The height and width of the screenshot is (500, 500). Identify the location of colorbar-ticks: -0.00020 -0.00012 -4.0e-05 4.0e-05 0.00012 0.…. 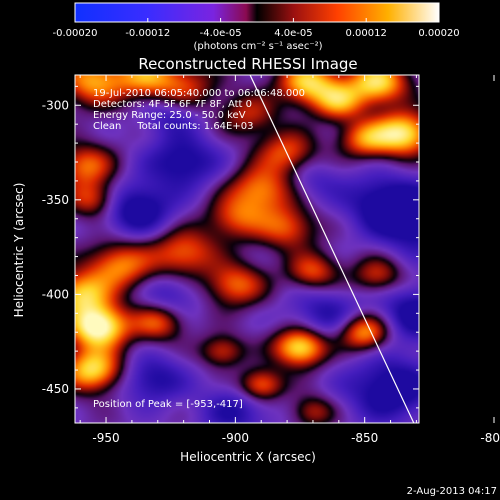
(256, 28).